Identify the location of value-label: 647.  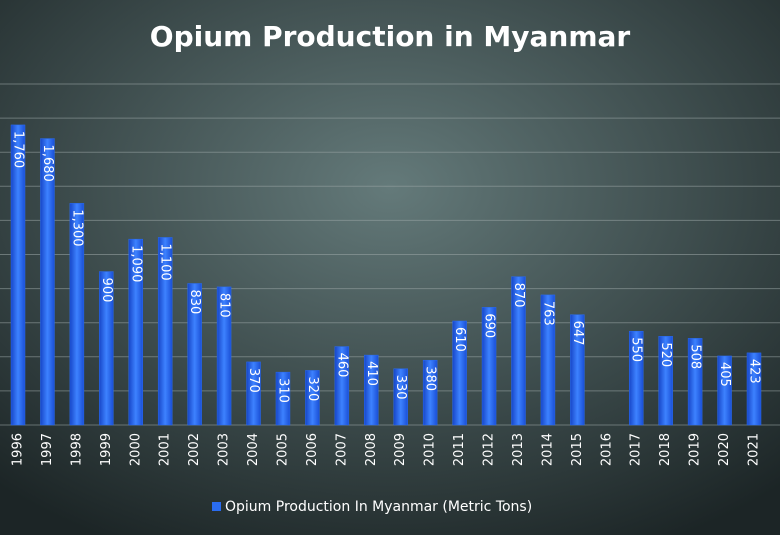
(577, 333).